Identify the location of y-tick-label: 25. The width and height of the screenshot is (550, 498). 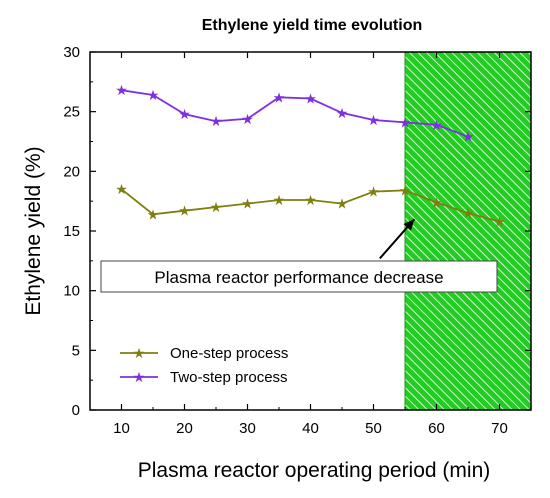
(71, 112).